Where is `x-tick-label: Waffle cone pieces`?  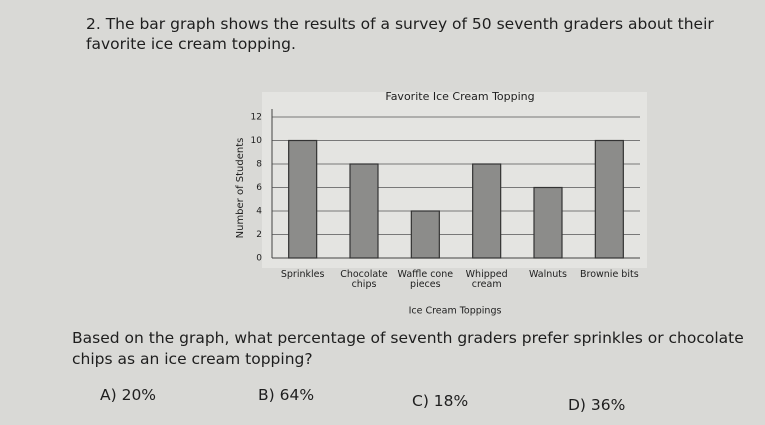 x-tick-label: Waffle cone pieces is located at coordinates (425, 279).